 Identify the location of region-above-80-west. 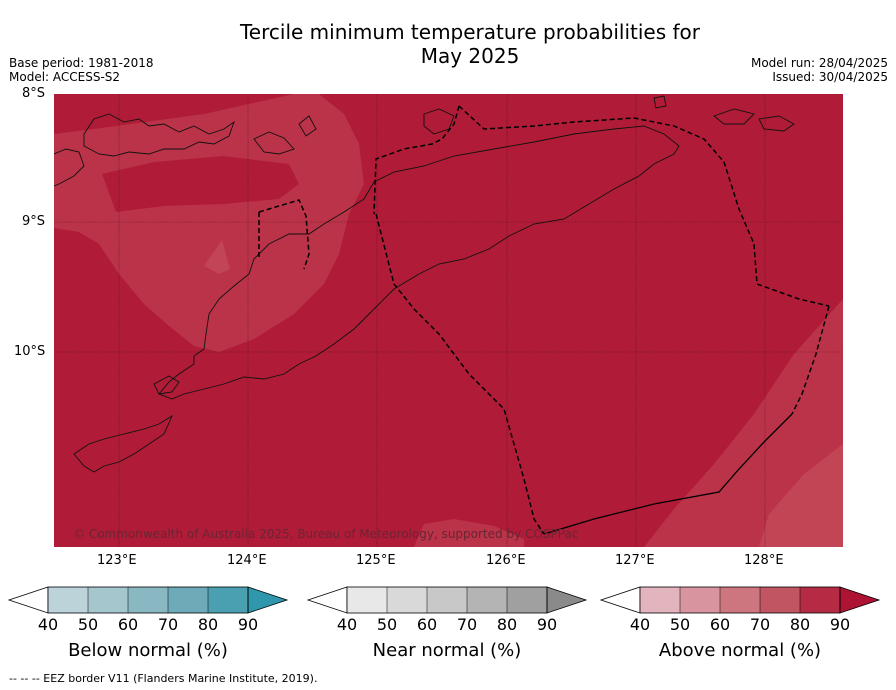
(209, 223).